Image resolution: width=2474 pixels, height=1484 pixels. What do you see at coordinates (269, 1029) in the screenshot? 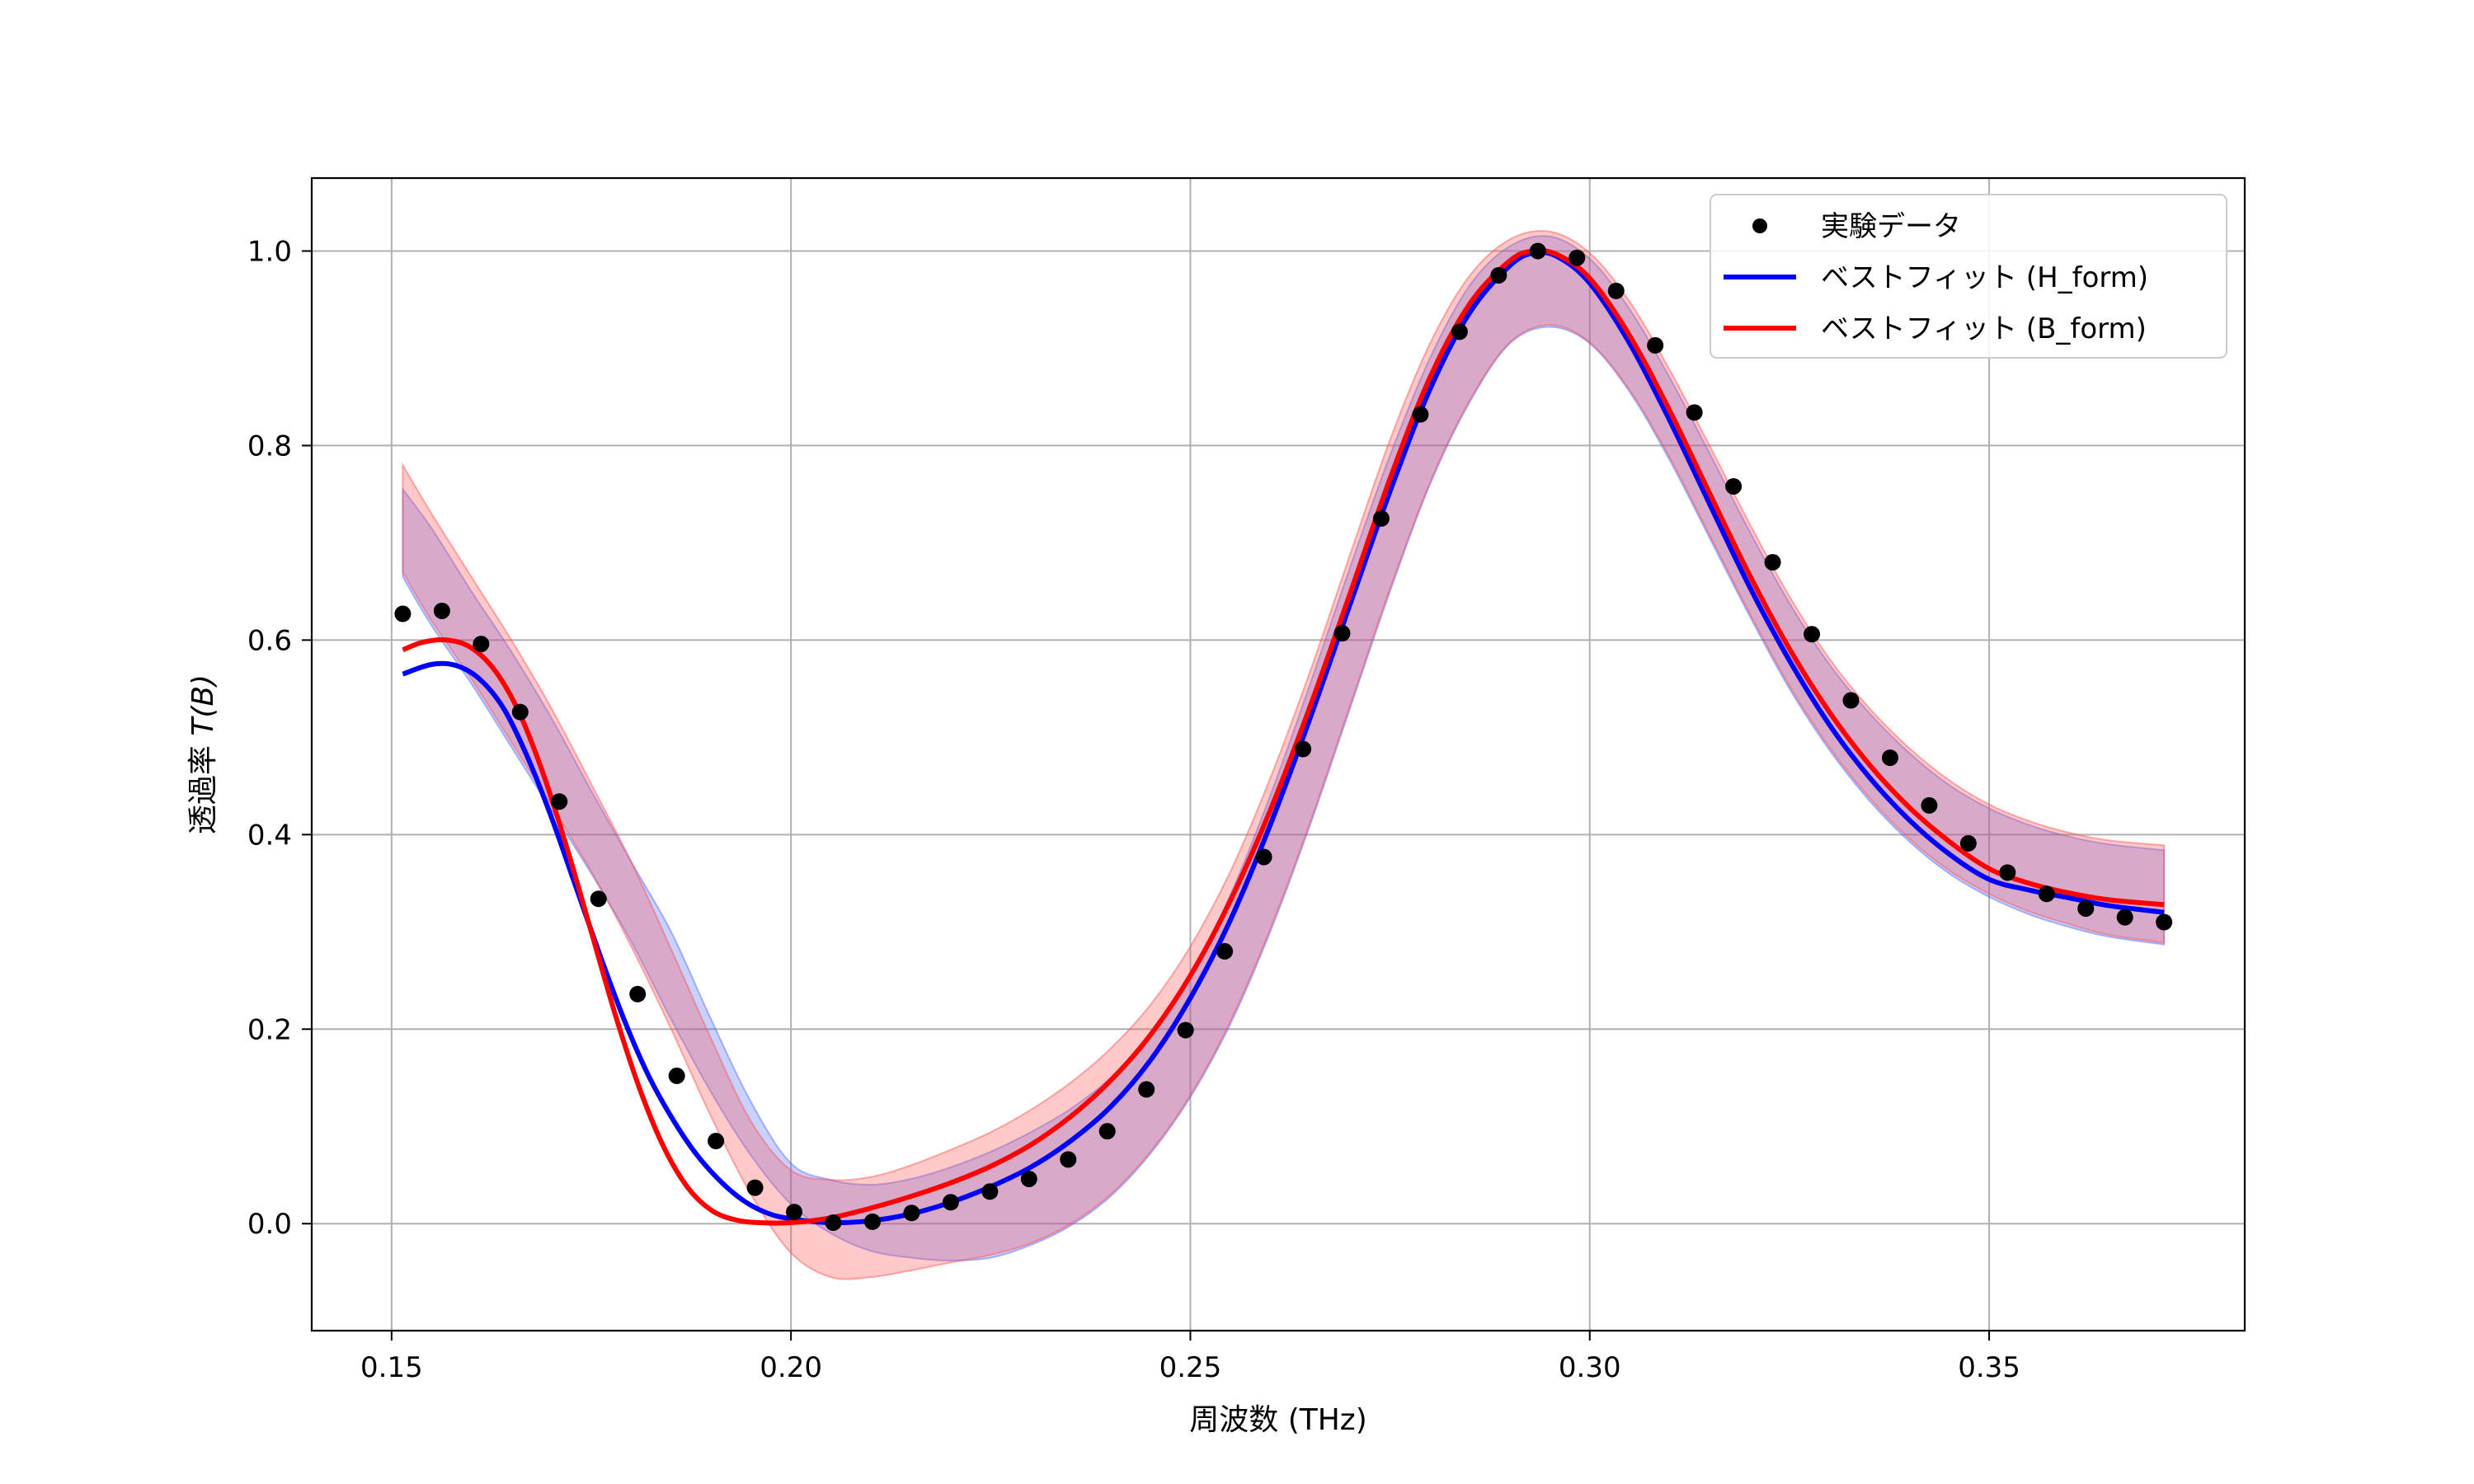
I see `y-tick-label: 0.2` at bounding box center [269, 1029].